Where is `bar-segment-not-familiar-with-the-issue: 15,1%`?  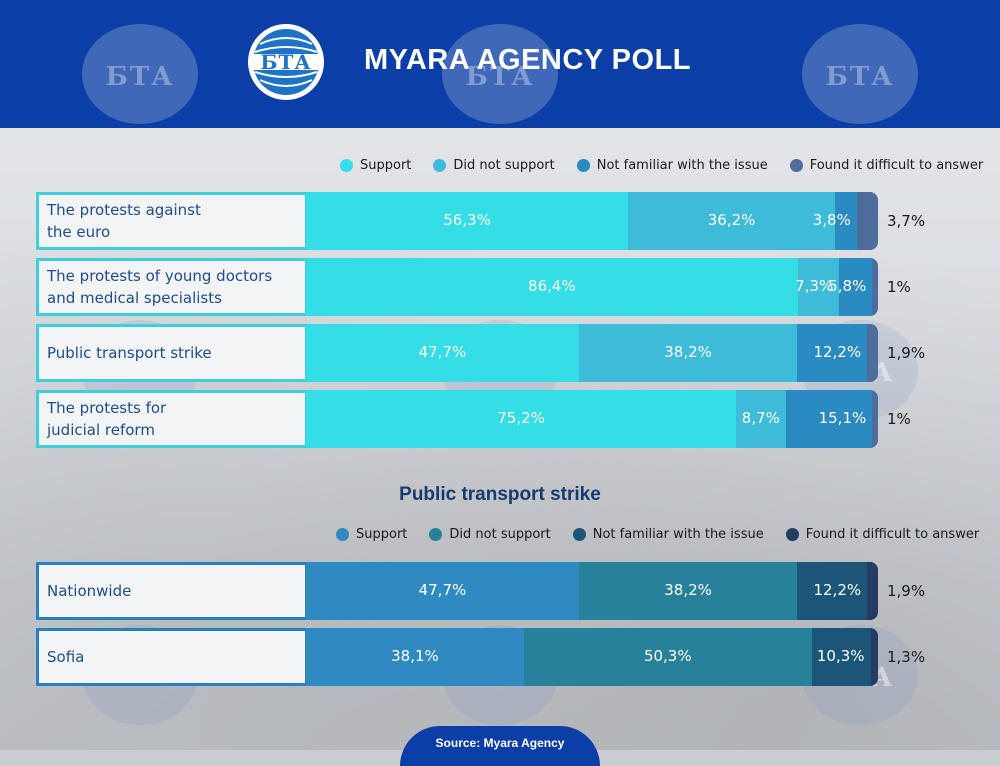
bar-segment-not-familiar-with-the-issue: 15,1% is located at coordinates (829, 419).